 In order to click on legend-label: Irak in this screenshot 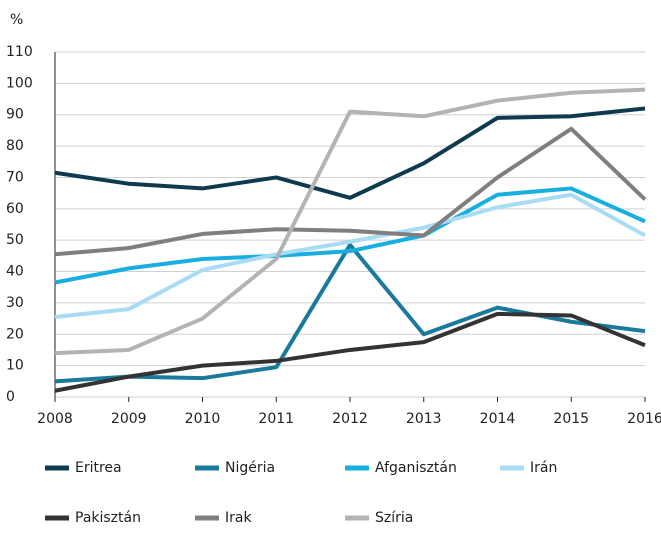, I will do `click(238, 518)`.